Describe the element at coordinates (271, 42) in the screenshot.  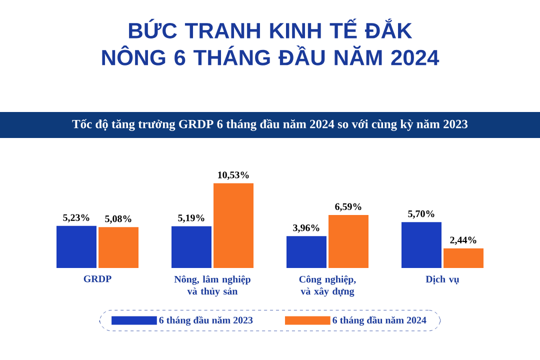
I see `chart-title: BỨC TRANH KINH TẾ ĐẮK NÔNG 6 THÁNG ĐẦU NĂM 2024` at that location.